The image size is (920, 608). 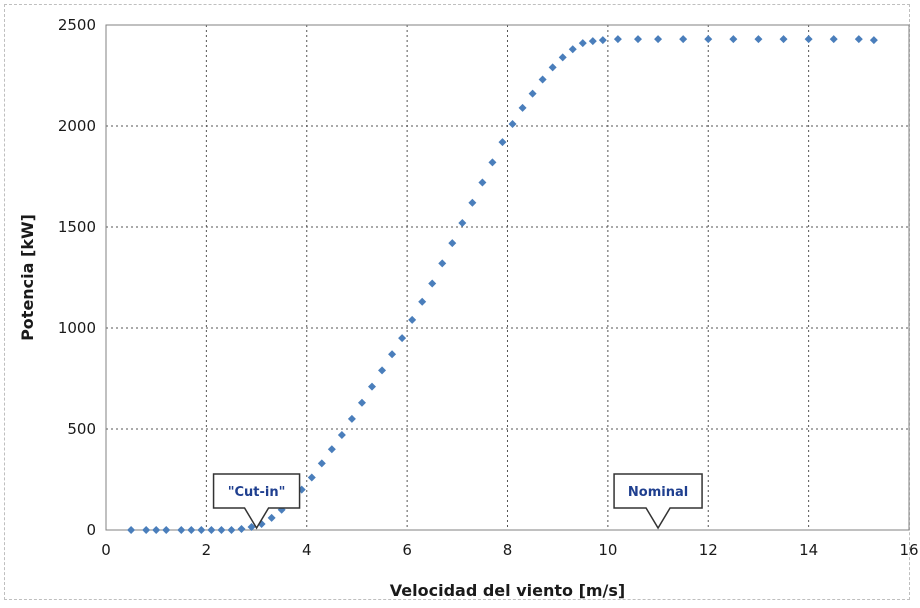 I want to click on y-tick-labels: 0 500 1000 1500 2000 2500, so click(x=77, y=277).